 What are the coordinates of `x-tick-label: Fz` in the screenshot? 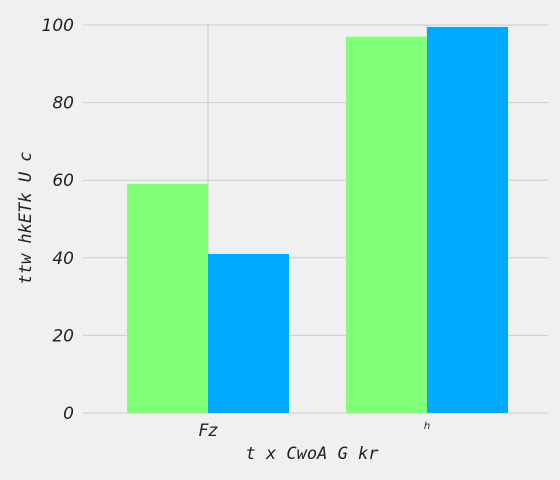 It's located at (209, 431).